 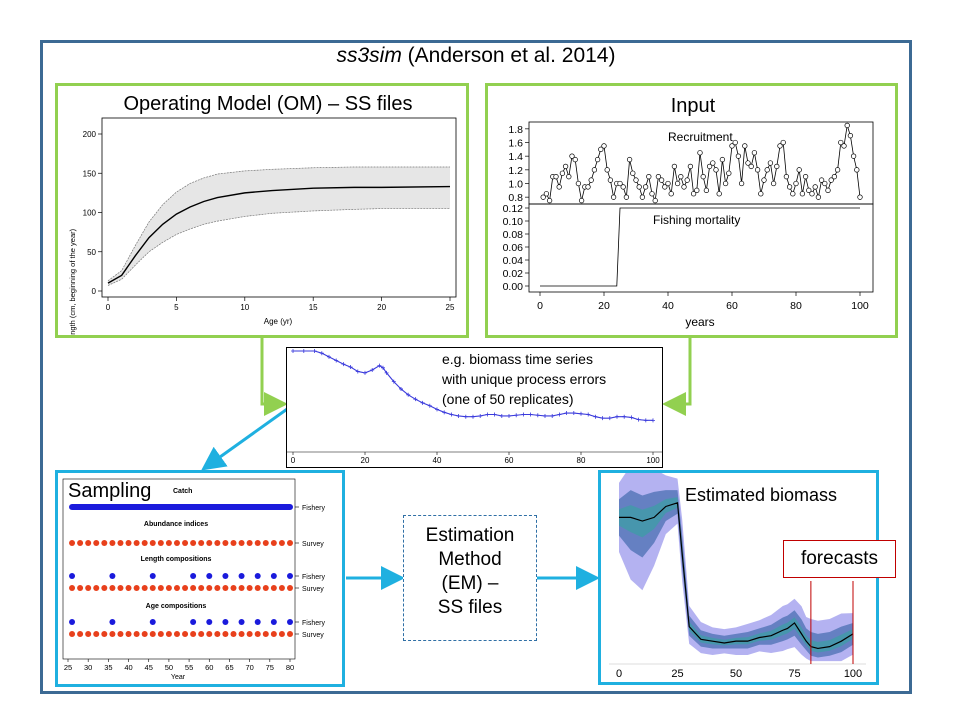 What do you see at coordinates (90, 134) in the screenshot?
I see `om-ytick-label: 200` at bounding box center [90, 134].